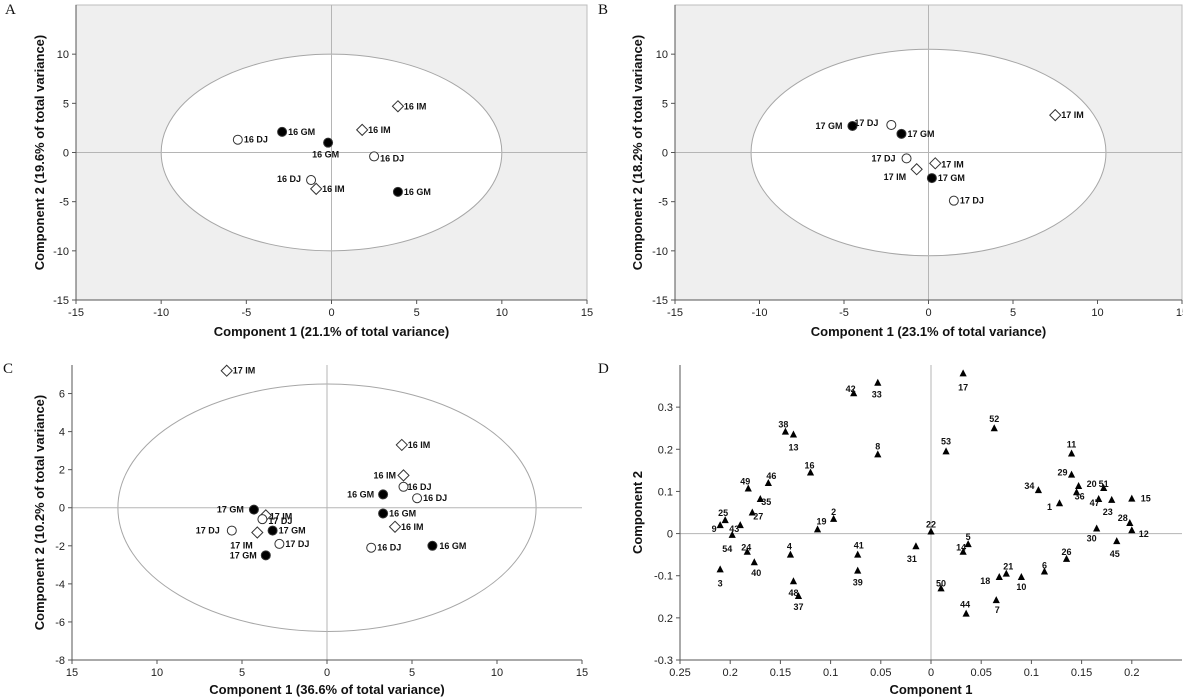  I want to click on data-point-label: 38, so click(783, 425).